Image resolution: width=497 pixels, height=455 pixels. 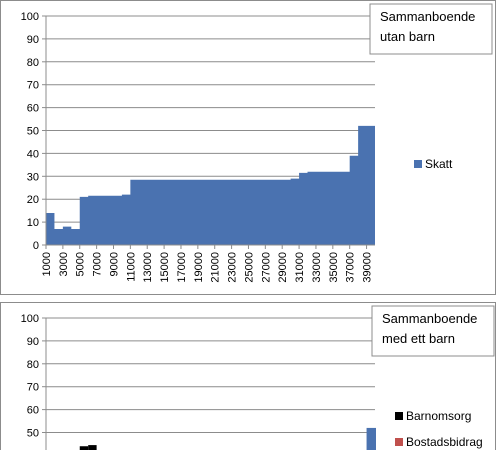 I want to click on chart1-ytick-label: 50, so click(x=33, y=132).